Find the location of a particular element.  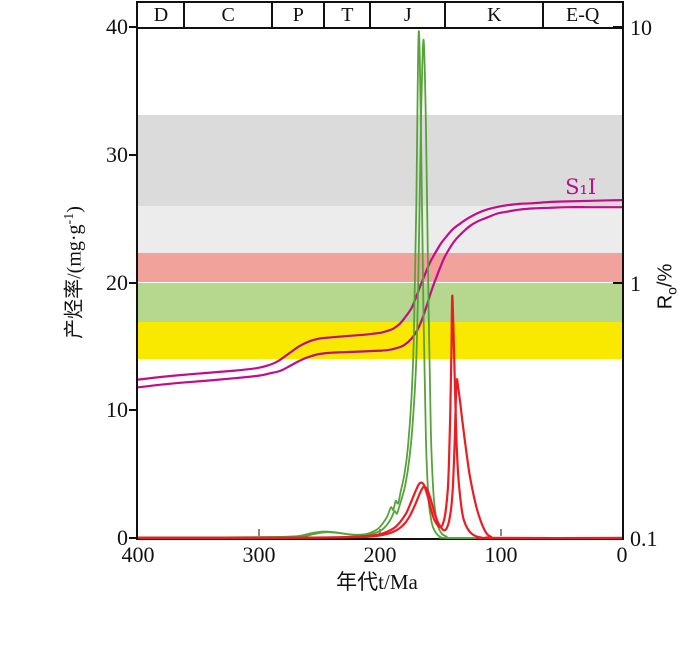

left-axis-title-text: 产烃率/(mg·g is located at coordinates (74, 281).